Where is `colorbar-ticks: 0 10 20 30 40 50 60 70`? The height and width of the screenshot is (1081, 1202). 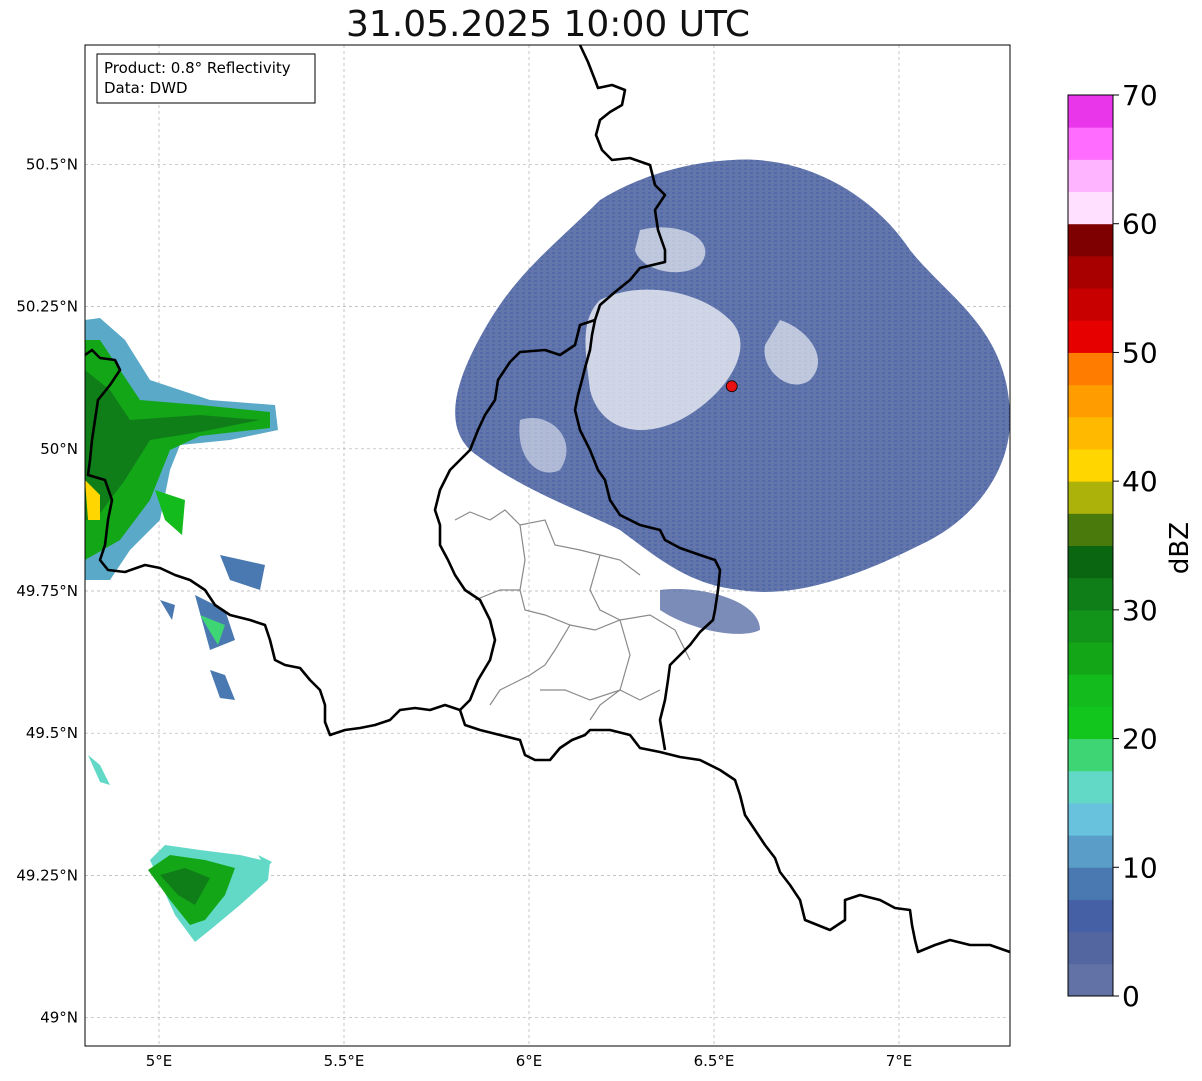
colorbar-ticks: 0 10 20 30 40 50 60 70 is located at coordinates (1135, 546).